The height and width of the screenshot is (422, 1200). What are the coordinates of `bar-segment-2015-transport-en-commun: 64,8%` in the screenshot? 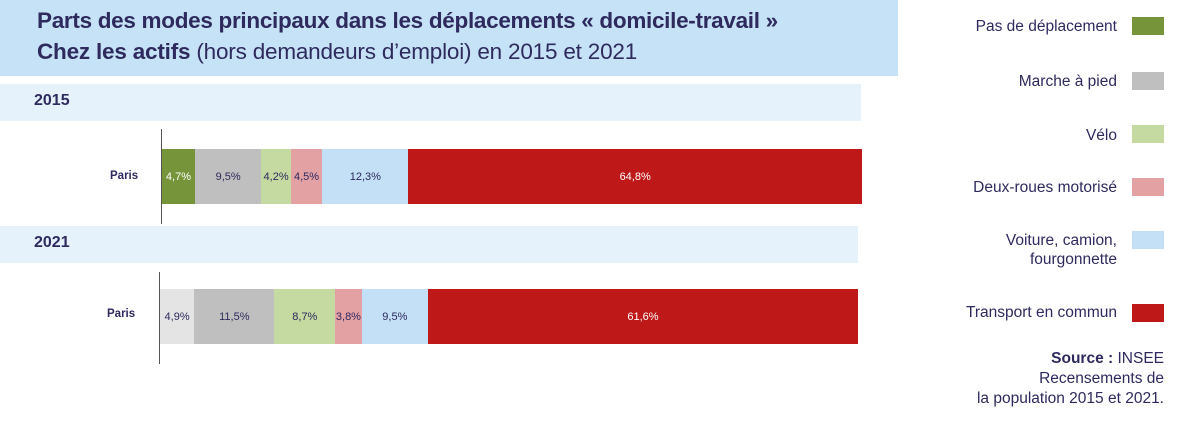 It's located at (635, 176).